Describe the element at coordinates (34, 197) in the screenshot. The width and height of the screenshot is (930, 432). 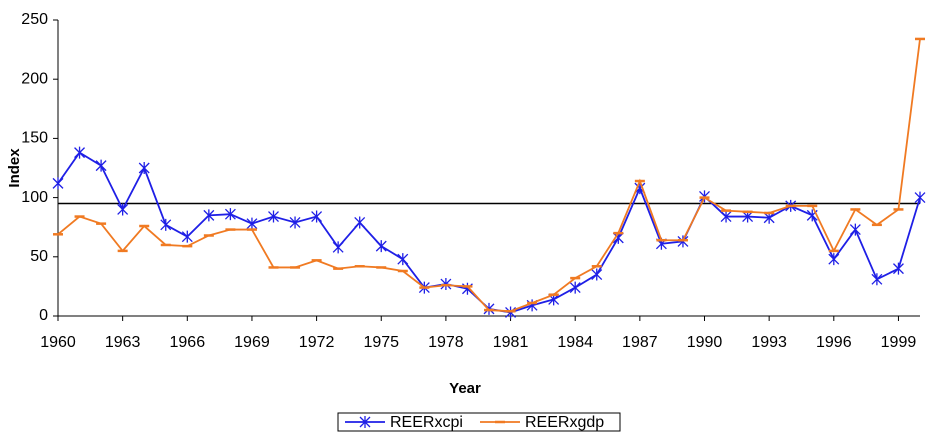
I see `y-tick-label: 100` at that location.